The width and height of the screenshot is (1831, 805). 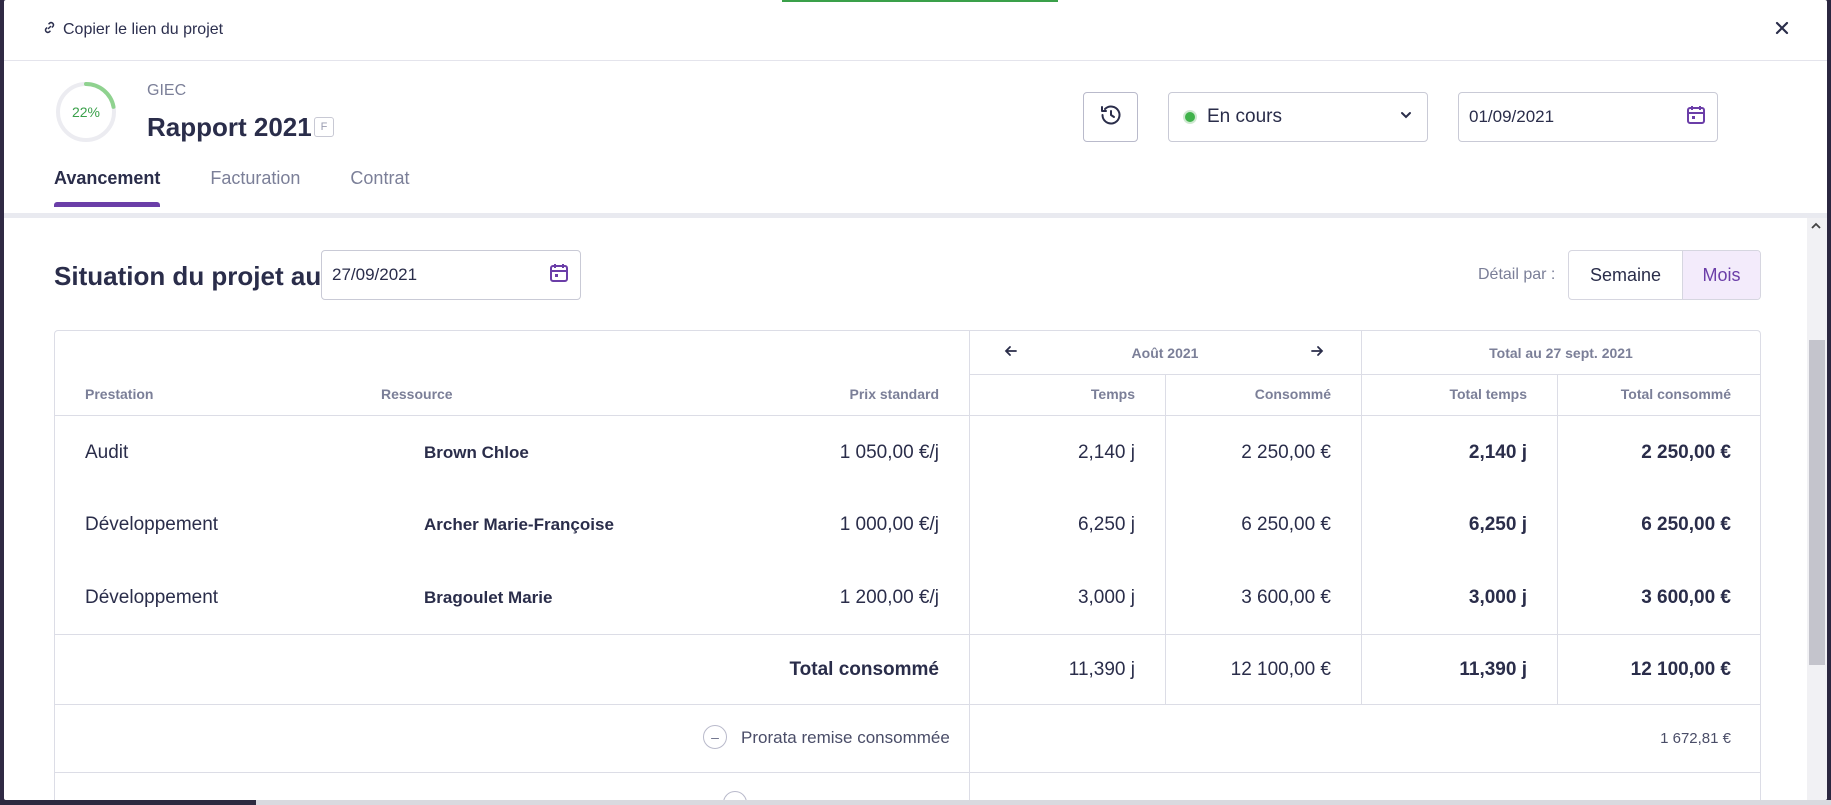 I want to click on cell-total-temps: 3,000 j, so click(x=1497, y=597).